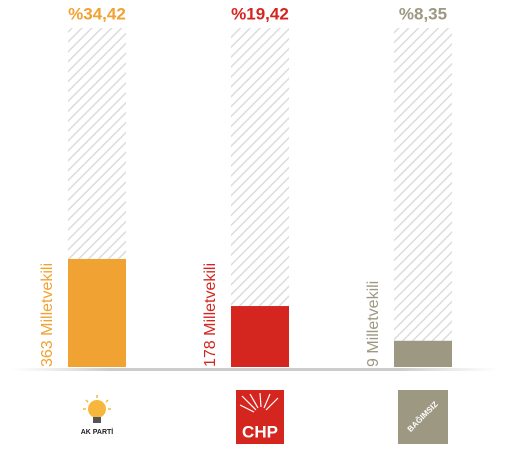 The width and height of the screenshot is (507, 450). Describe the element at coordinates (97, 13) in the screenshot. I see `value-label: %34,42` at that location.